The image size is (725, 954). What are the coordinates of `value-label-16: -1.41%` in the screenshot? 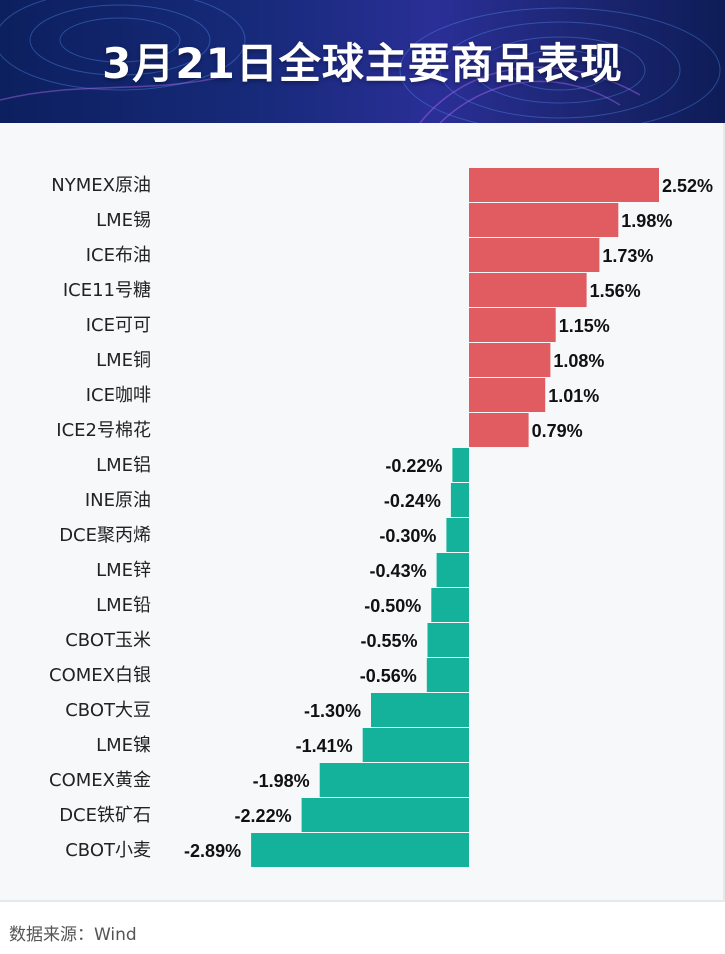 It's located at (324, 746).